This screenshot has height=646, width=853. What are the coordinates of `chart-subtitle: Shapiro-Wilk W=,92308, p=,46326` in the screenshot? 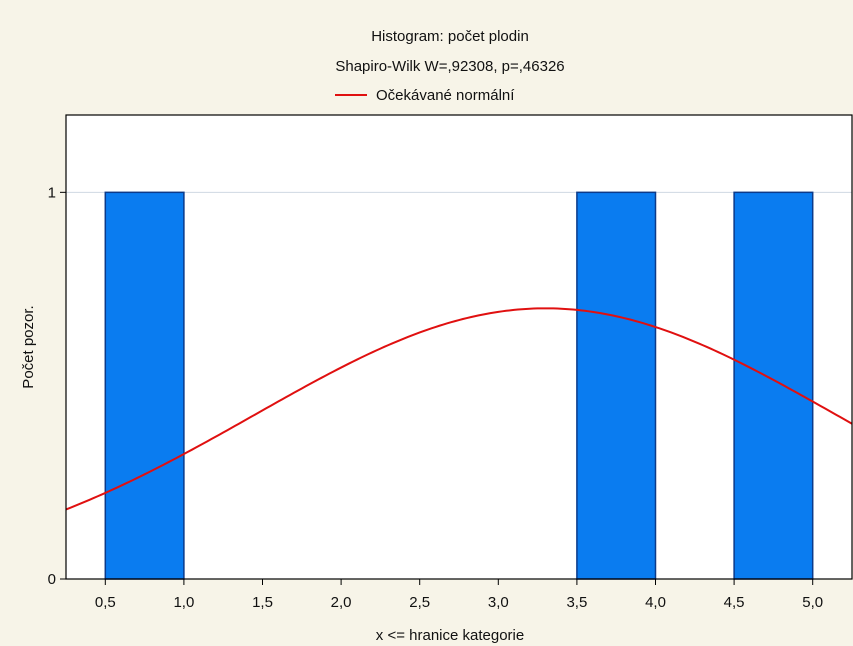 It's located at (449, 66).